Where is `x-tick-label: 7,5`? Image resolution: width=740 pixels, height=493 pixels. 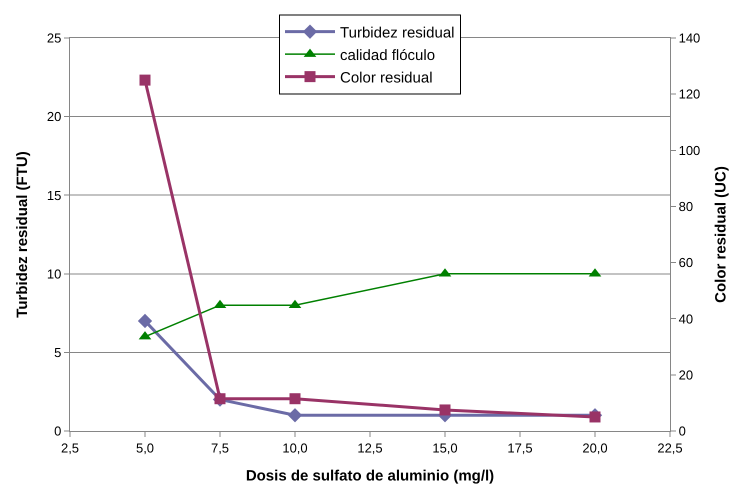 x-tick-label: 7,5 is located at coordinates (220, 448).